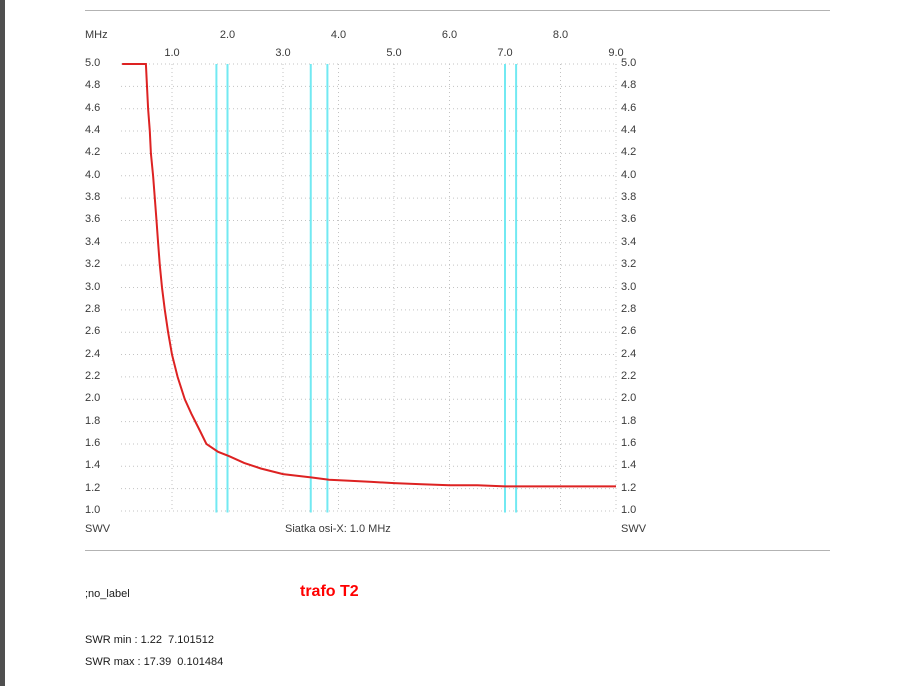  What do you see at coordinates (93, 219) in the screenshot?
I see `y-tick-label-left: 3.6` at bounding box center [93, 219].